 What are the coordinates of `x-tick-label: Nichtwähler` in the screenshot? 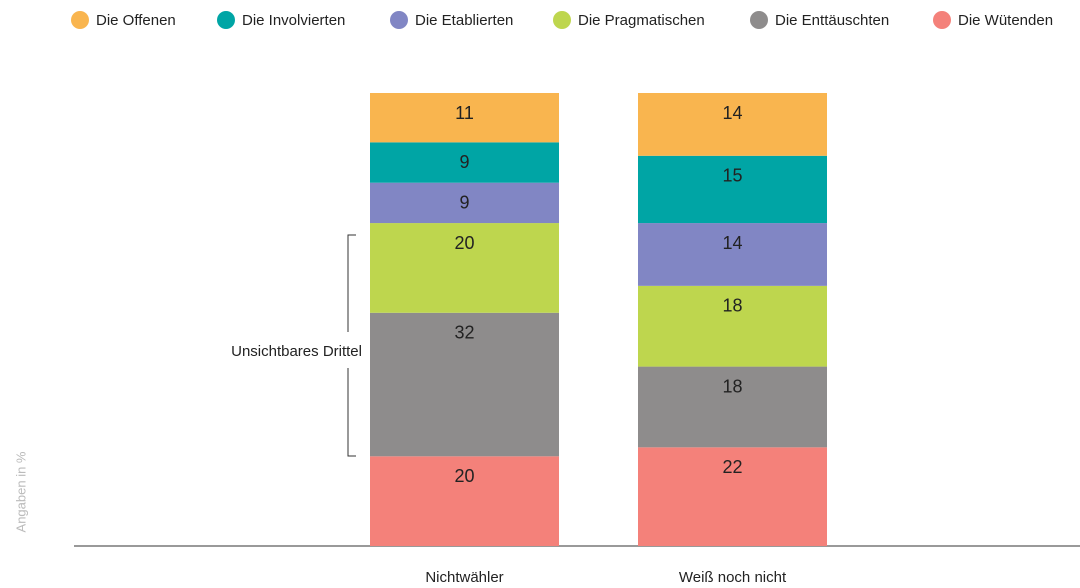 It's located at (464, 577).